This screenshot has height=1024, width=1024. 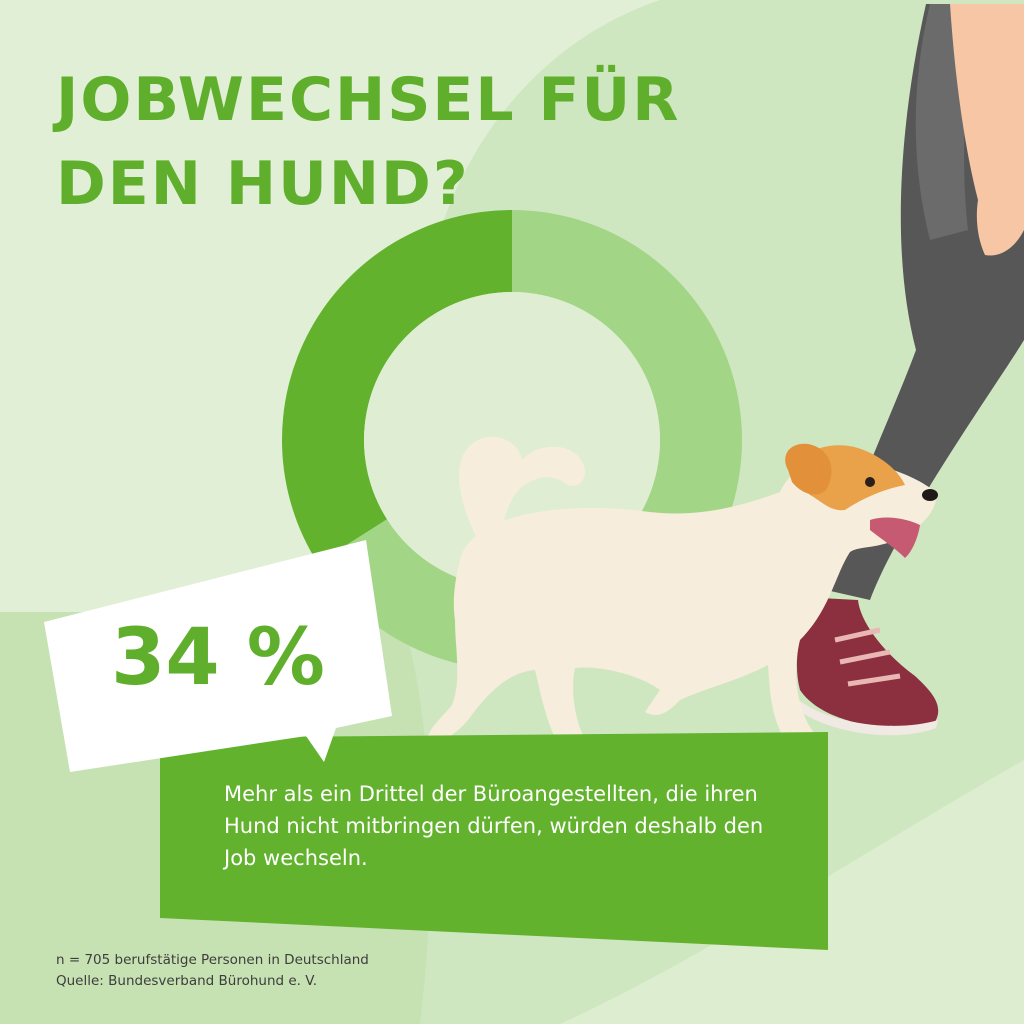 I want to click on background-lower-right-shape, so click(x=792, y=892).